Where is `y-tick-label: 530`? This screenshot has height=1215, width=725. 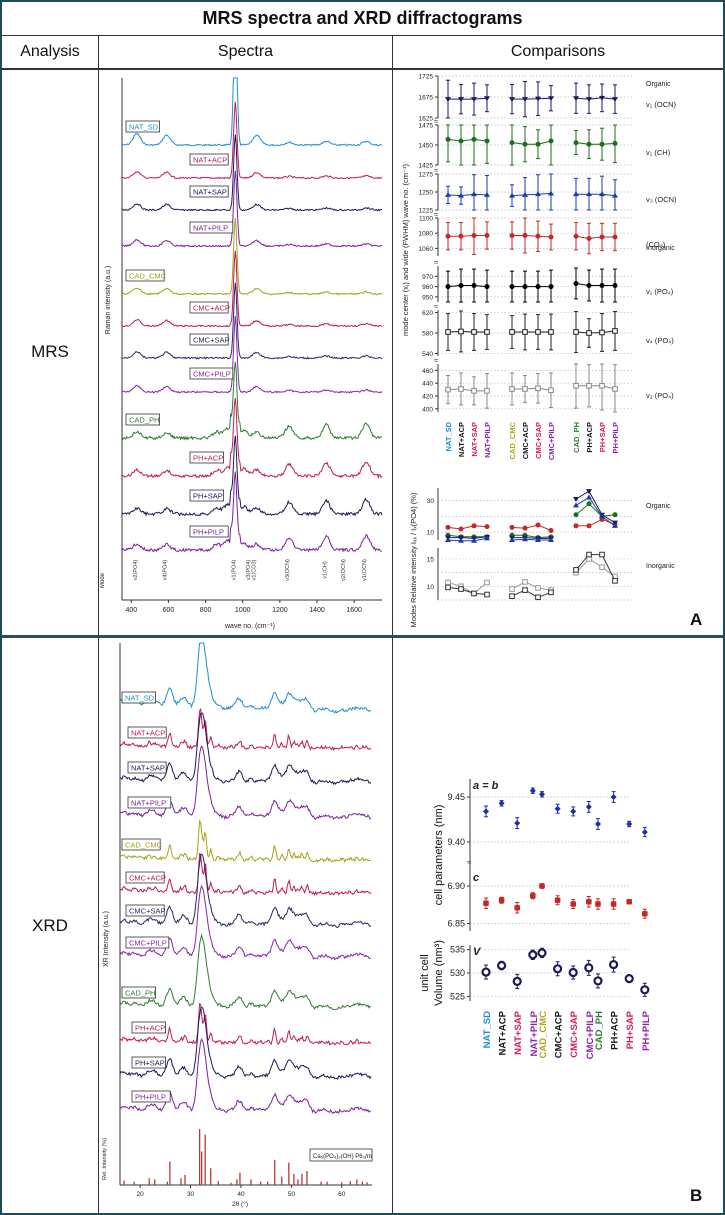 y-tick-label: 530 is located at coordinates (457, 973).